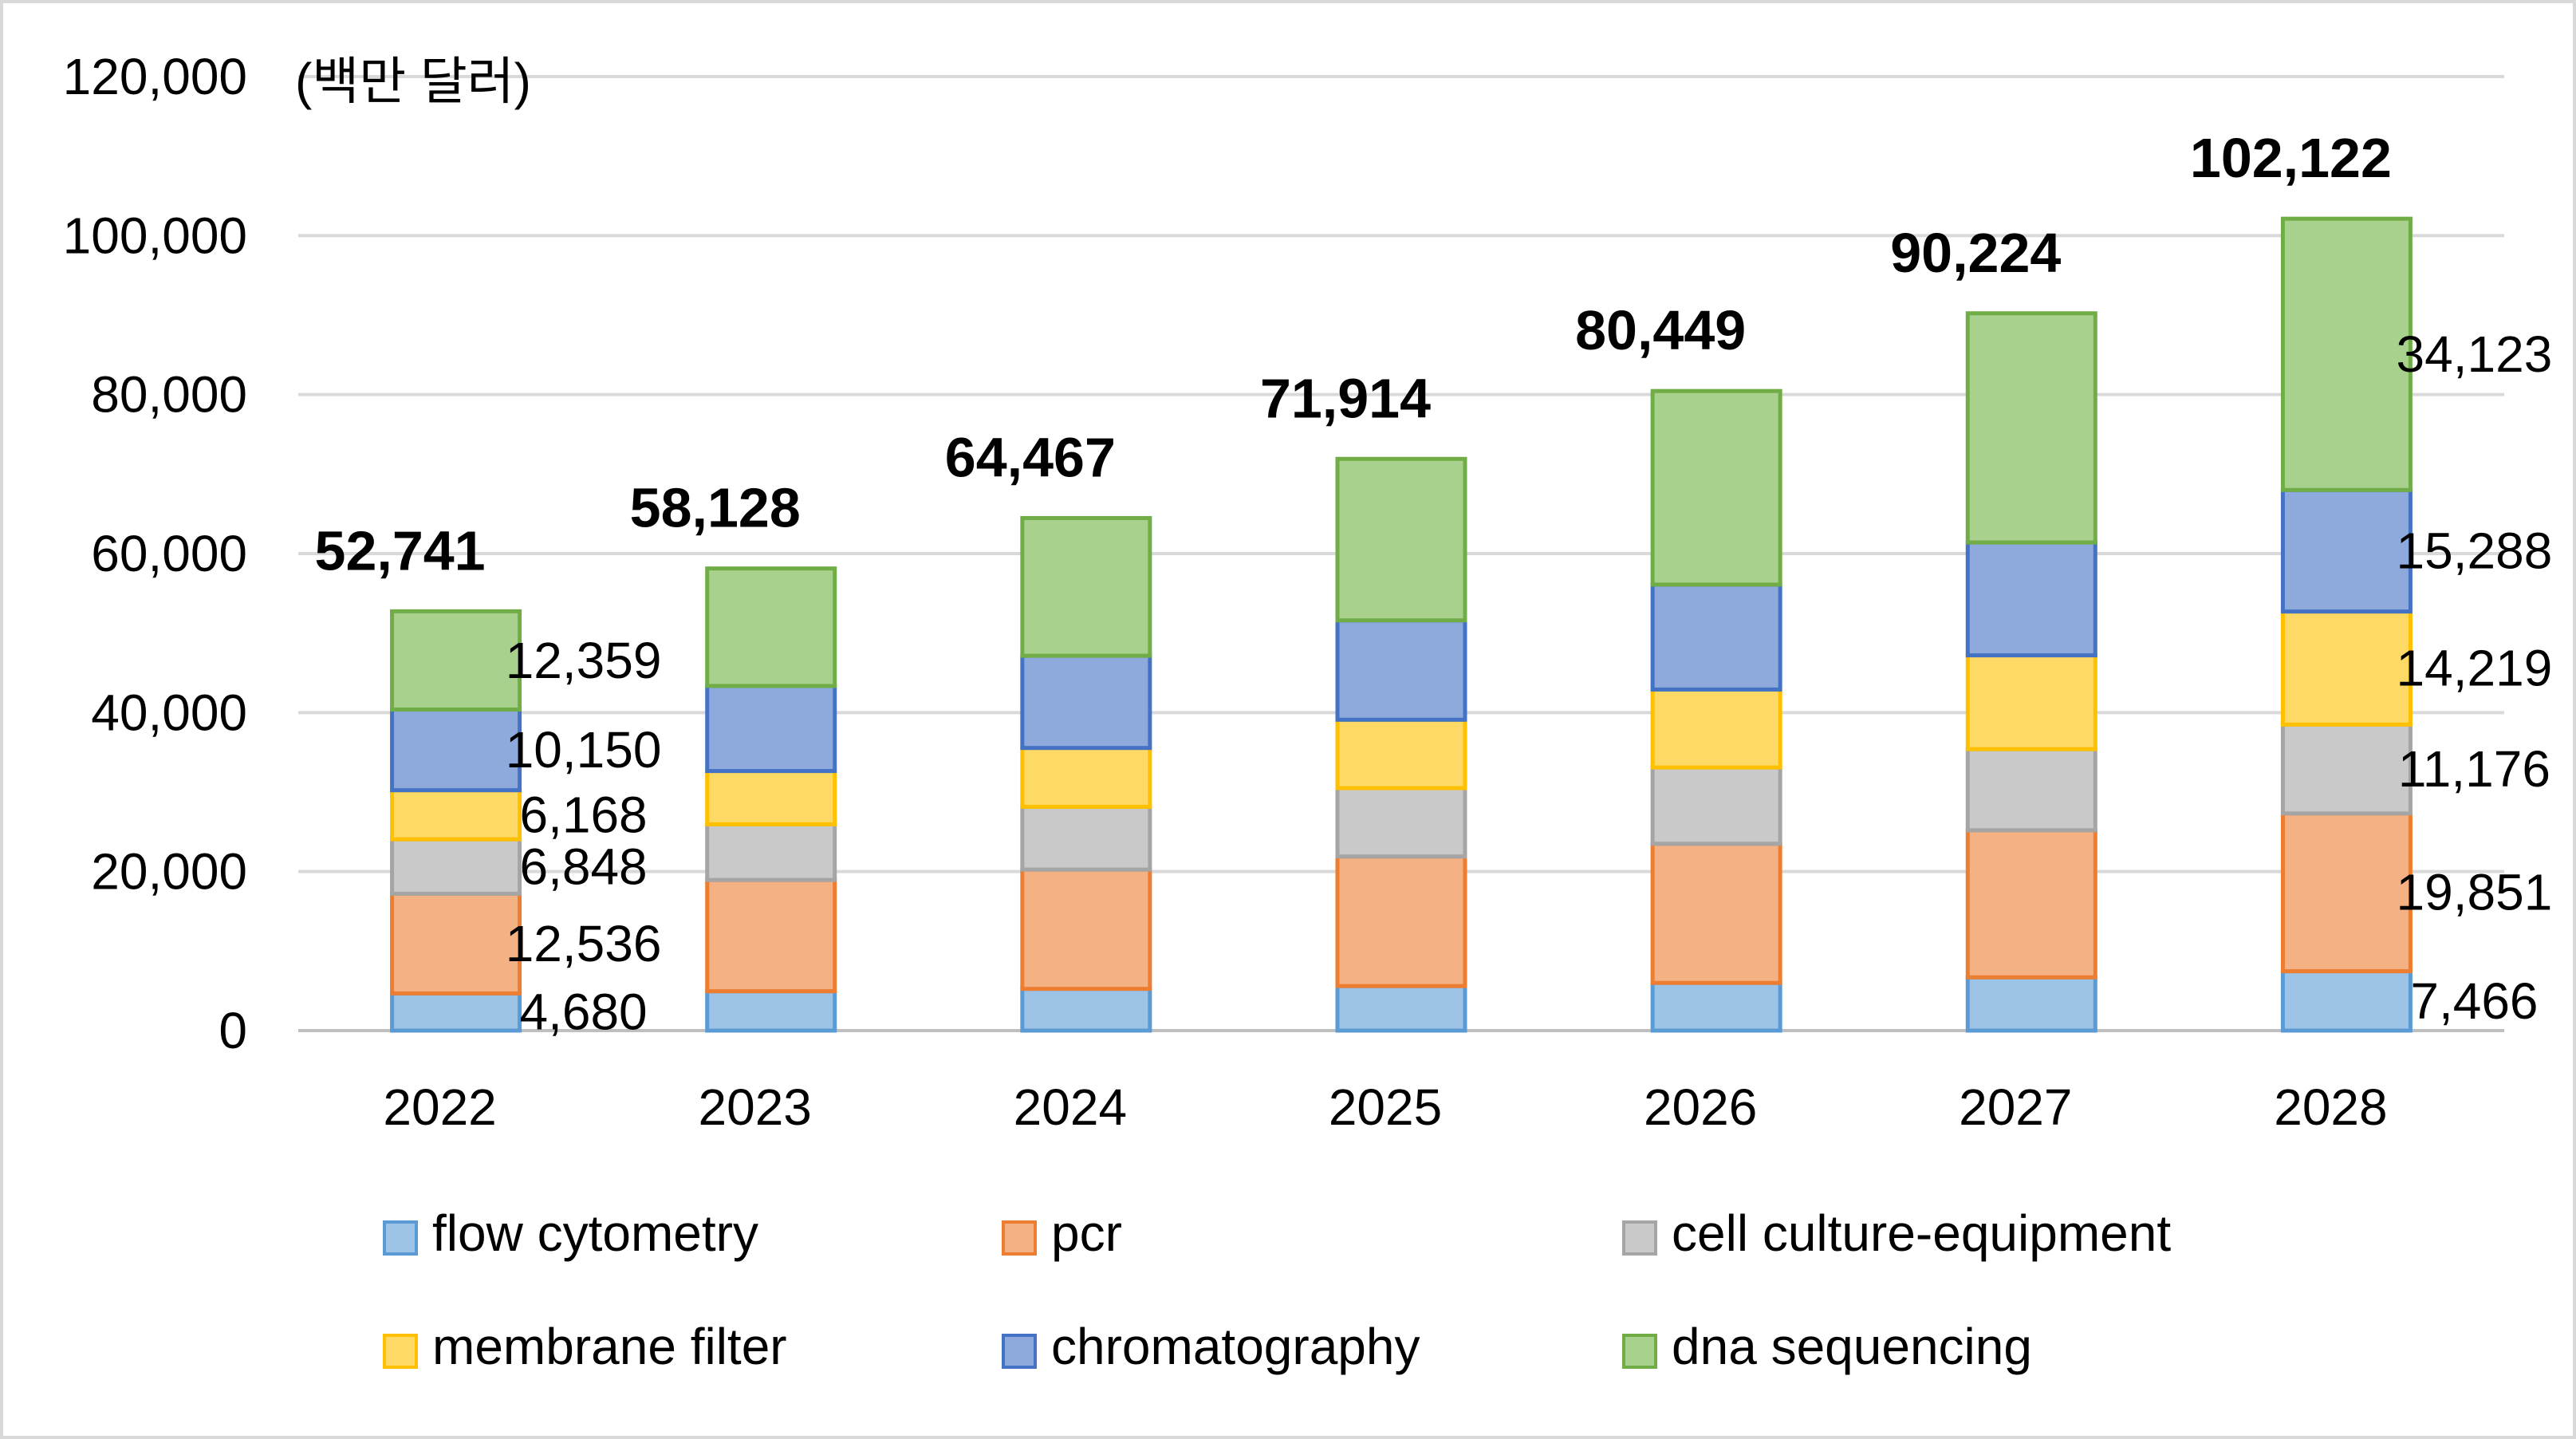 This screenshot has height=1439, width=2576. Describe the element at coordinates (595, 1233) in the screenshot. I see `legend-label: flow cytometry` at that location.